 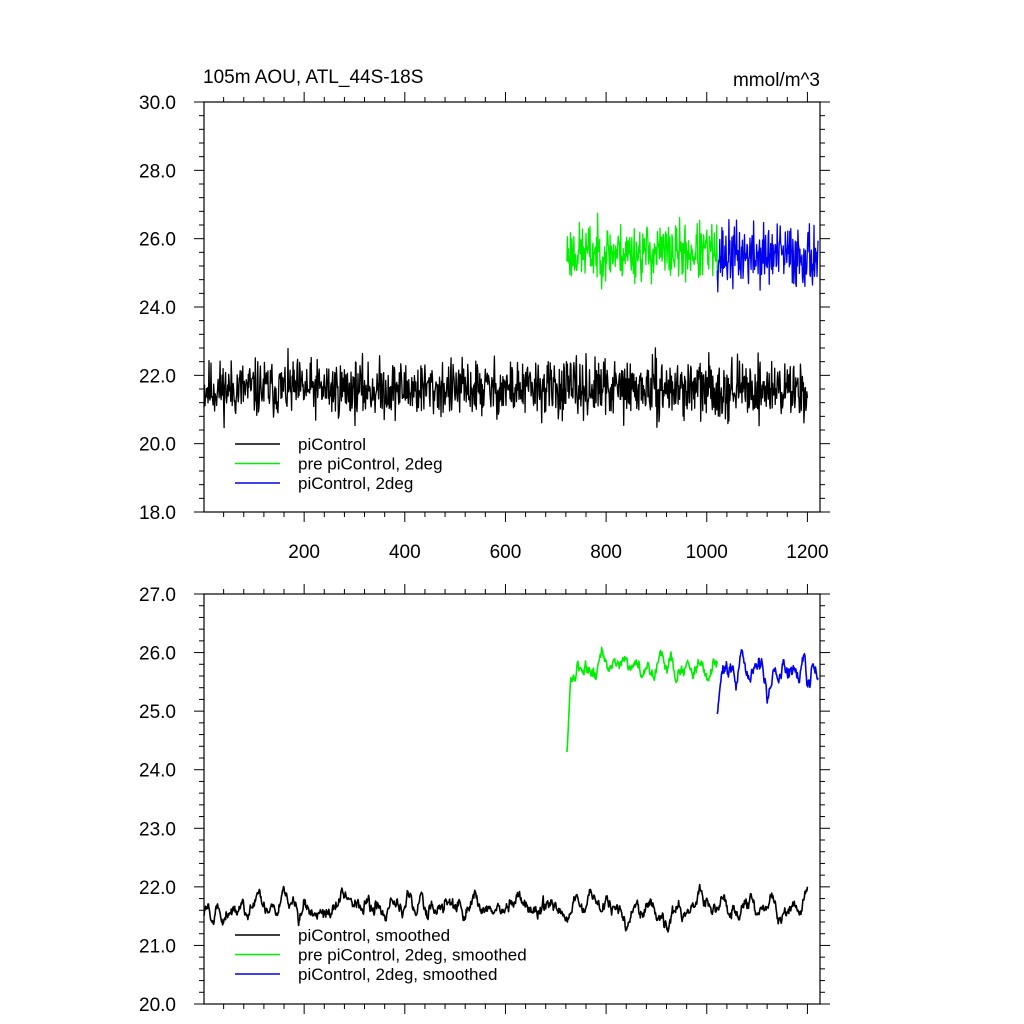 I want to click on legend-entry: piControl, 2deg, so click(x=355, y=483).